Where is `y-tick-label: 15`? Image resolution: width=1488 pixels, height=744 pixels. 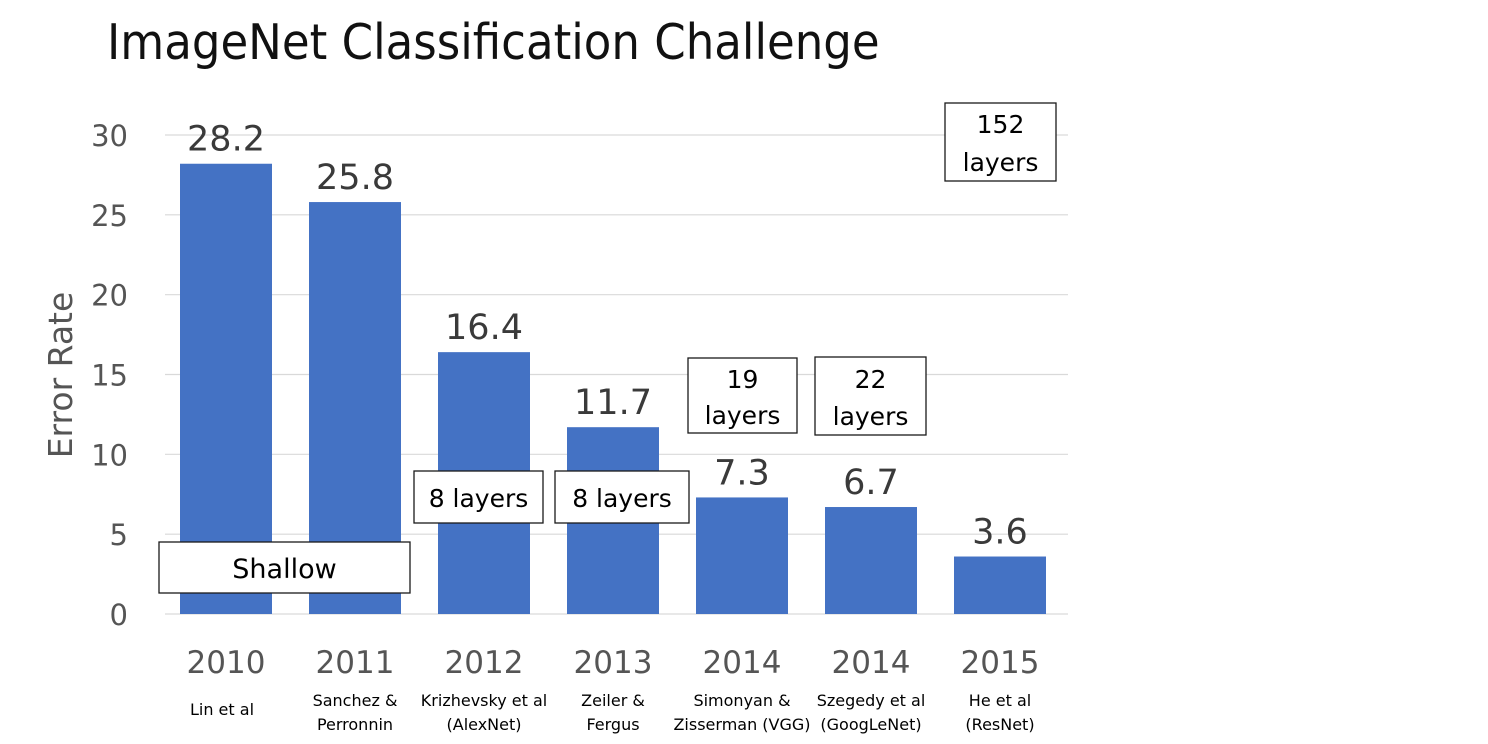
y-tick-label: 15 is located at coordinates (109, 376).